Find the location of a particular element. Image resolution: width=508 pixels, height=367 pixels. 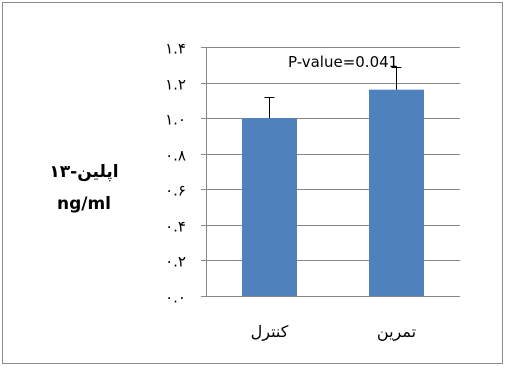

y-axis-title-line-2: ng/ml is located at coordinates (84, 204).